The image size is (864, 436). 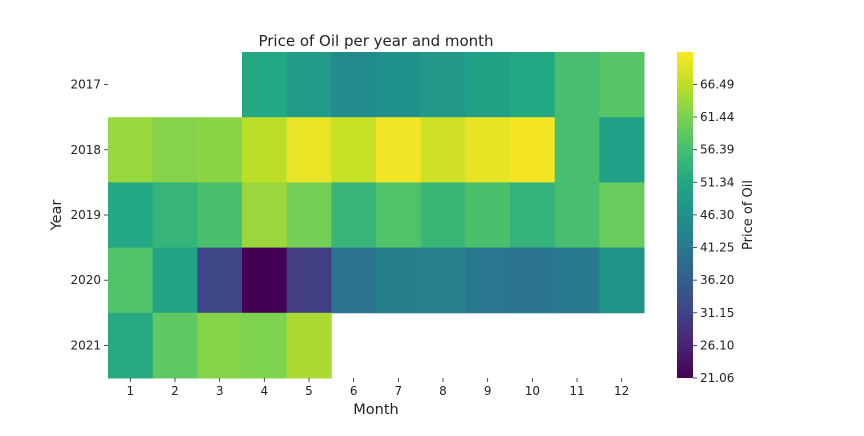 I want to click on colorbar-tick-label: 46.30, so click(x=717, y=215).